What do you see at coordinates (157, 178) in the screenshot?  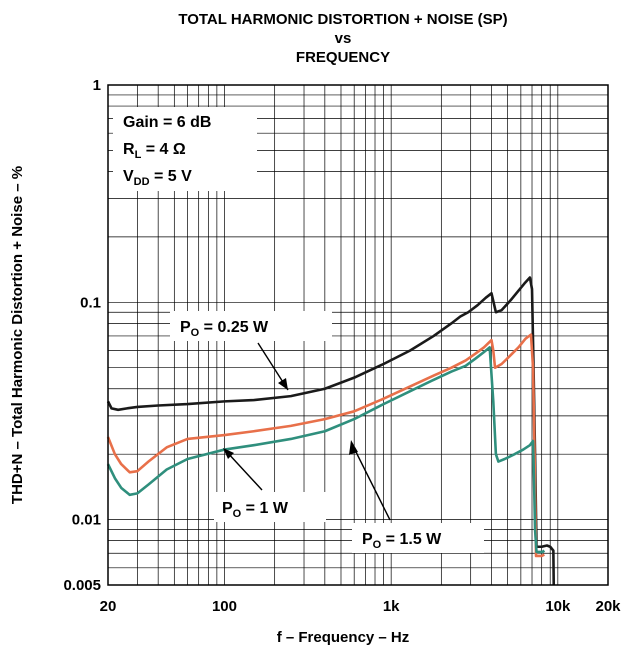 I see `vdd-label: VDD = 5 V` at bounding box center [157, 178].